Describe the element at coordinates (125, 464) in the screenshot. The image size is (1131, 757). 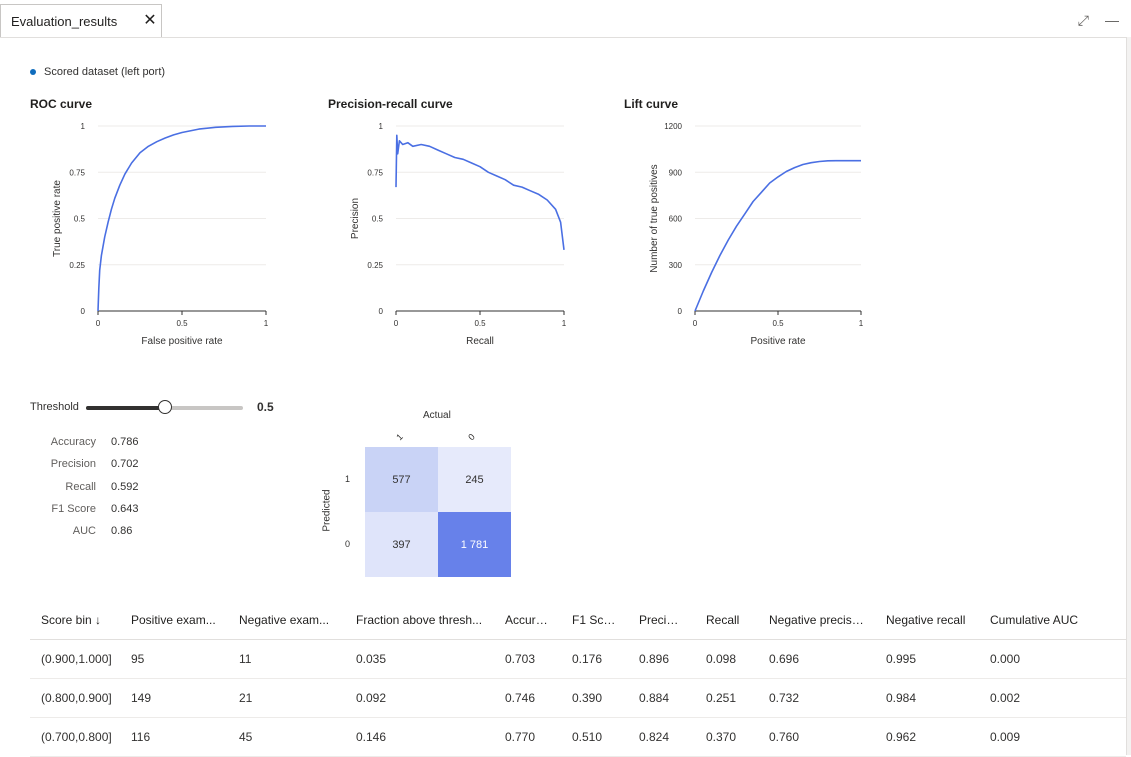
I see `metric-value: 0.702` at that location.